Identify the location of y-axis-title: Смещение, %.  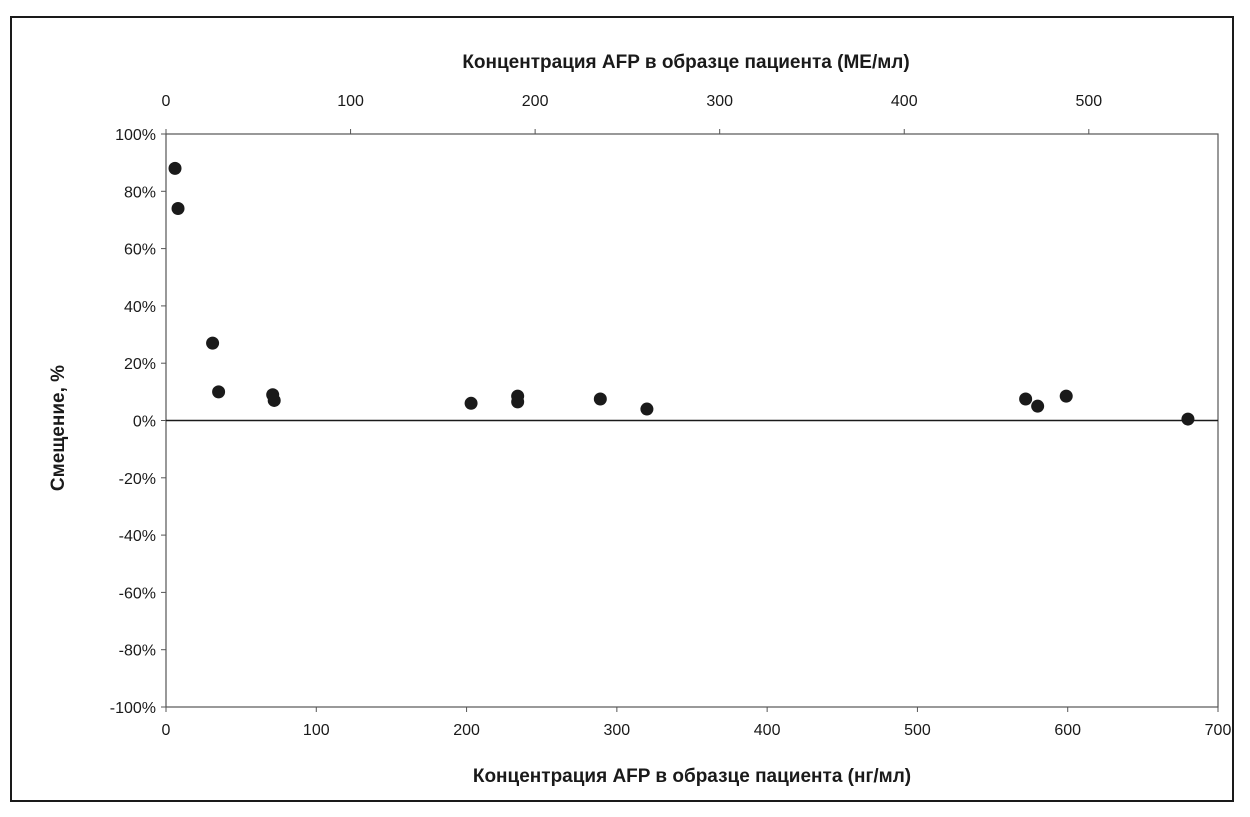
(58, 428).